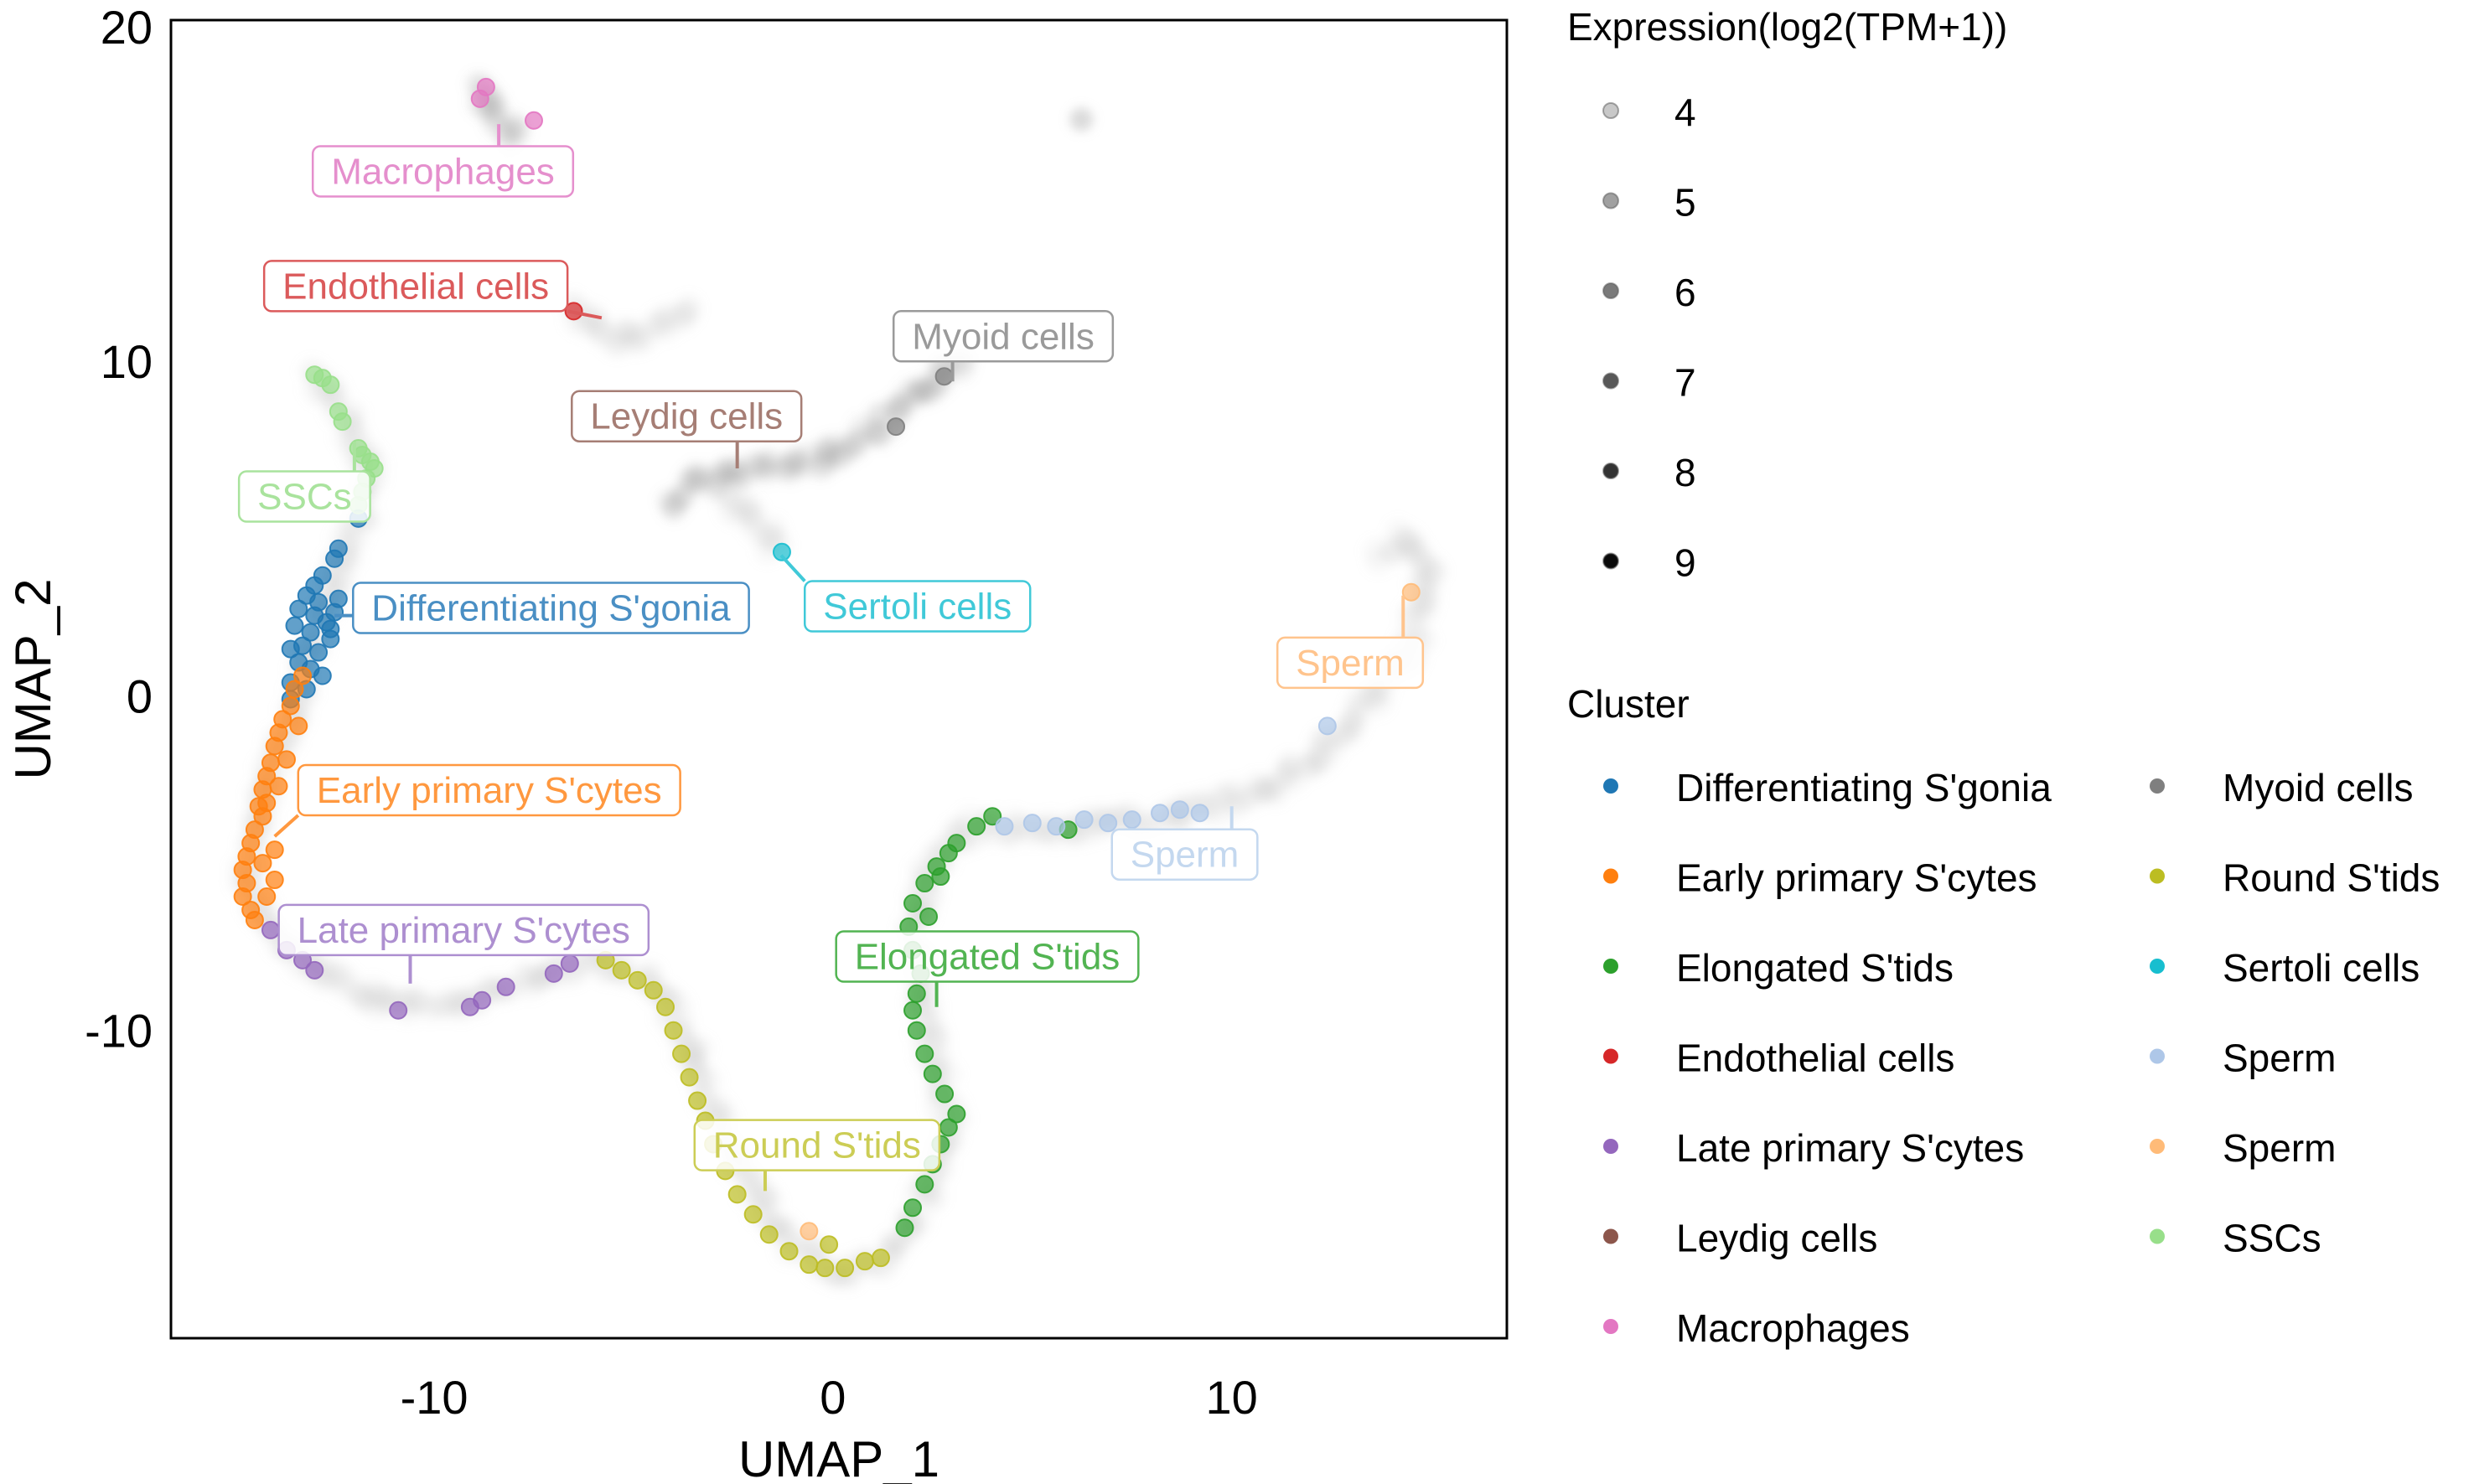 This screenshot has width=2474, height=1484. I want to click on cluster-legend-item: Early primary S'cytes, so click(1820, 878).